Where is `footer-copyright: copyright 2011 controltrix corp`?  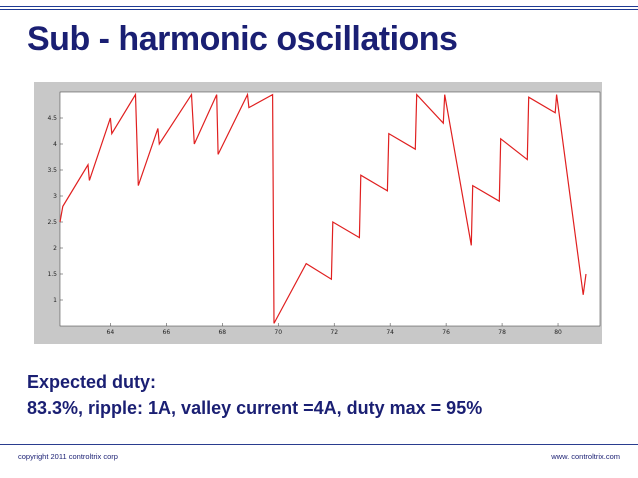
footer-copyright: copyright 2011 controltrix corp is located at coordinates (68, 456).